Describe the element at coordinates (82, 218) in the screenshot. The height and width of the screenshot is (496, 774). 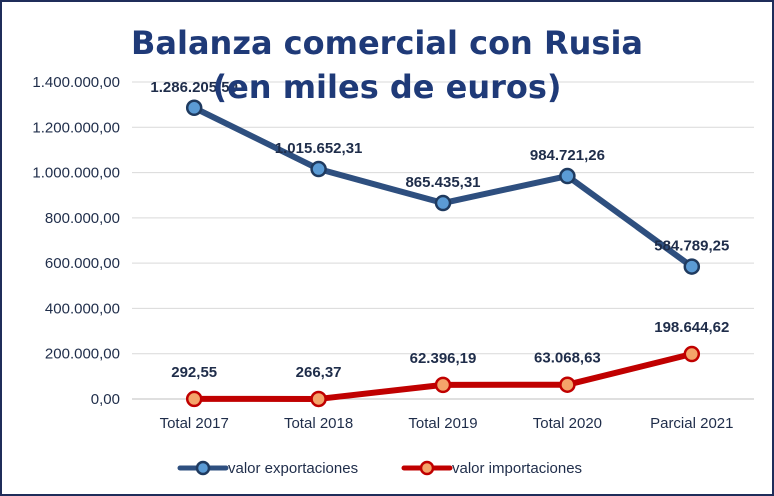
I see `y-tick-label: 800.000,00` at that location.